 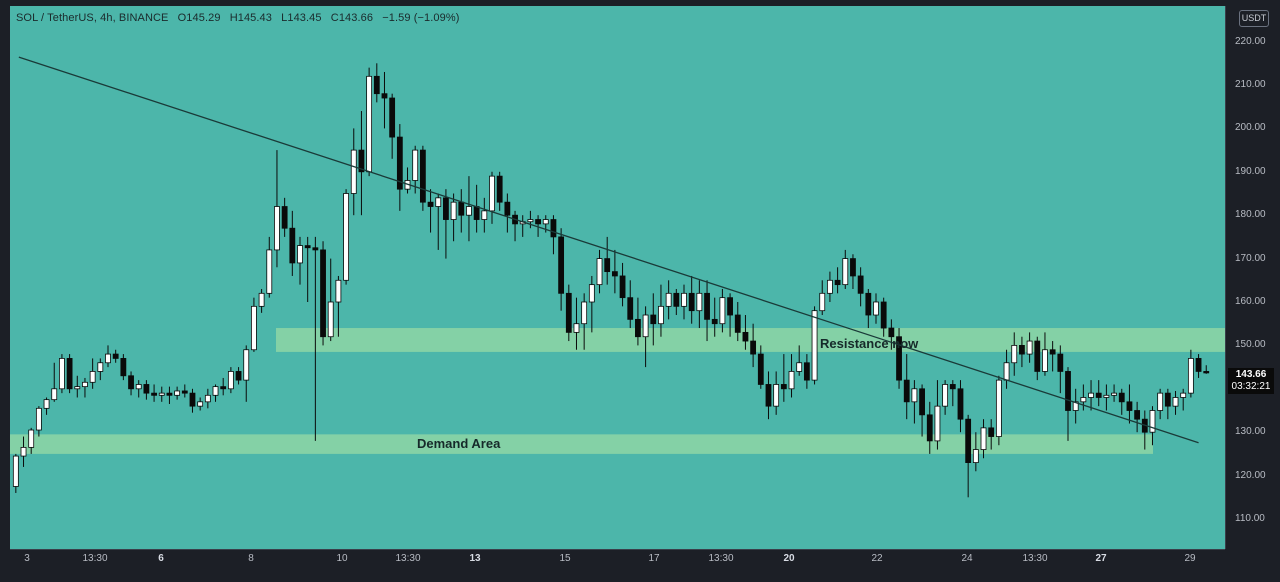 What do you see at coordinates (869, 343) in the screenshot?
I see `resistance-label: Resistance now` at bounding box center [869, 343].